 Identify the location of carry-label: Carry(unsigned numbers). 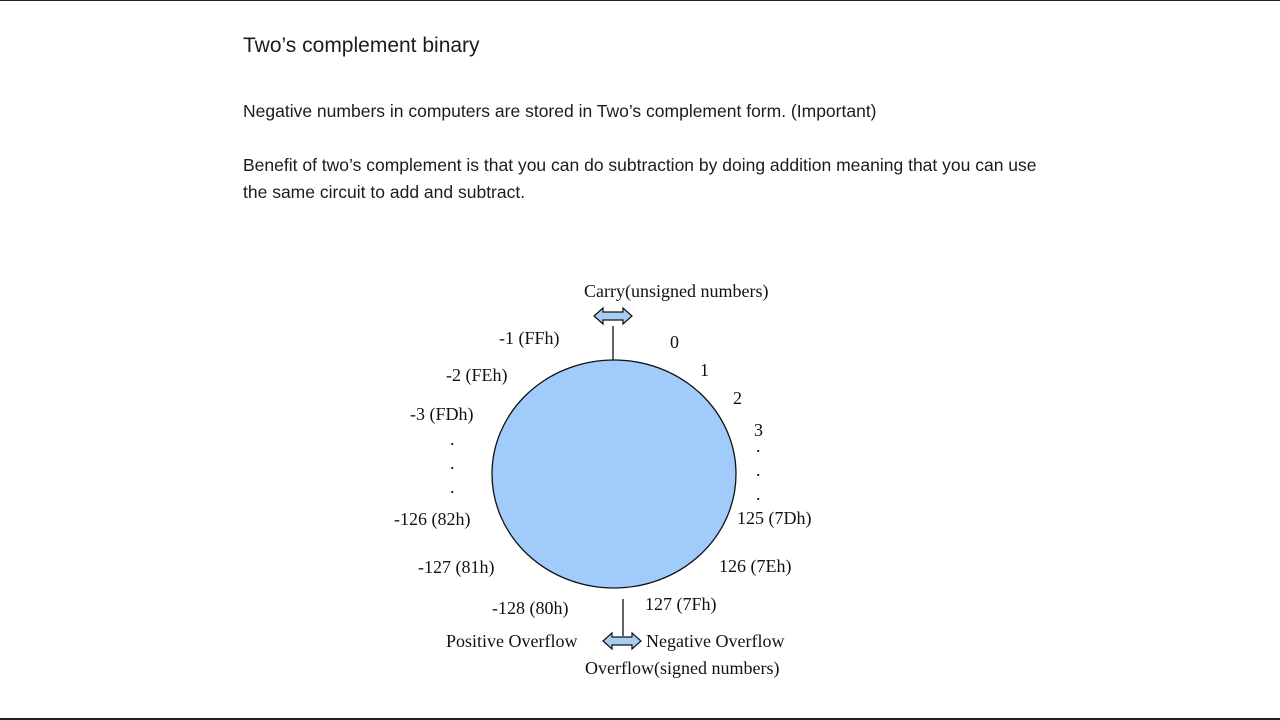
(676, 291).